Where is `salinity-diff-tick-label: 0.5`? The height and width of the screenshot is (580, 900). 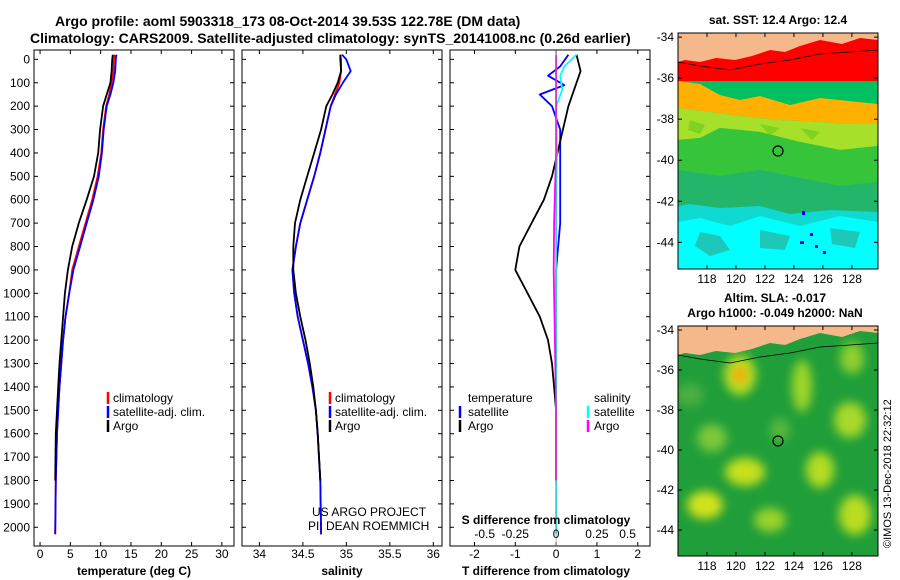 salinity-diff-tick-label: 0.5 is located at coordinates (627, 534).